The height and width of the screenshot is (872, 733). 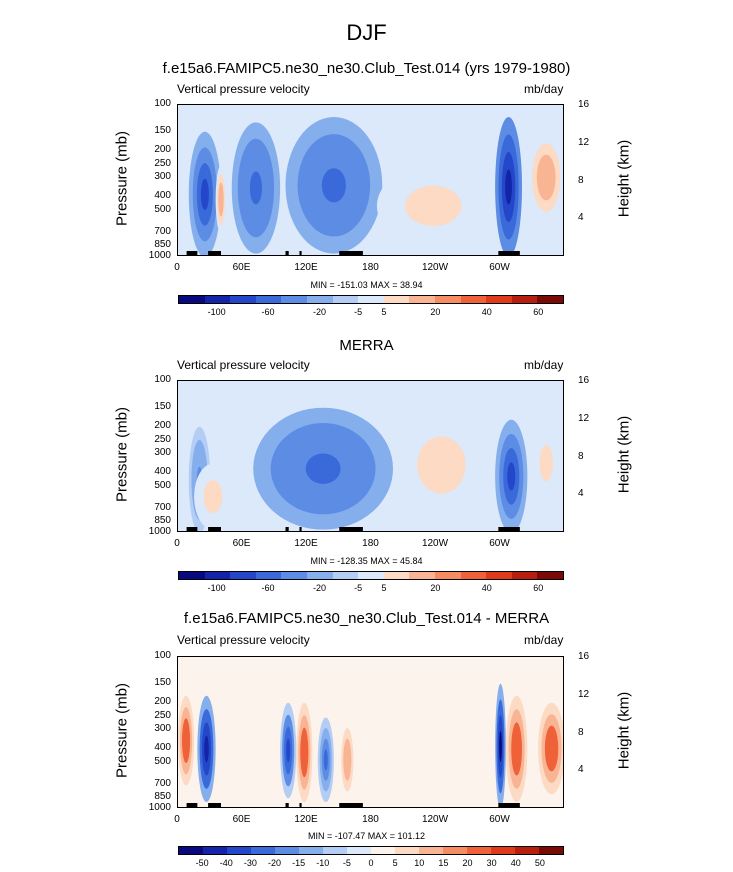 What do you see at coordinates (162, 797) in the screenshot?
I see `pressure-tick-label: 850` at bounding box center [162, 797].